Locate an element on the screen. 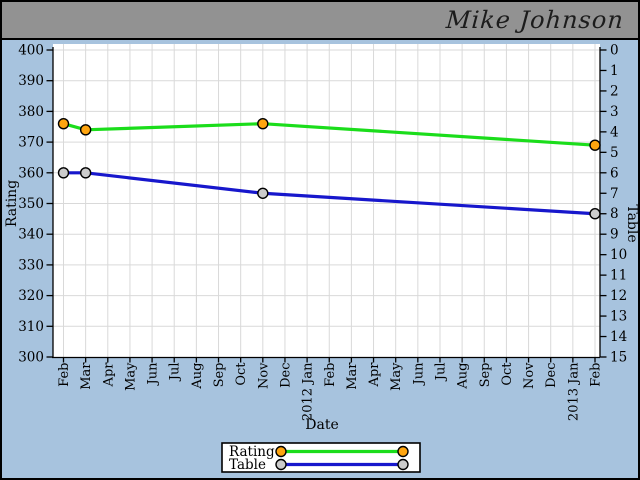  svg-text: 6 is located at coordinates (614, 173).